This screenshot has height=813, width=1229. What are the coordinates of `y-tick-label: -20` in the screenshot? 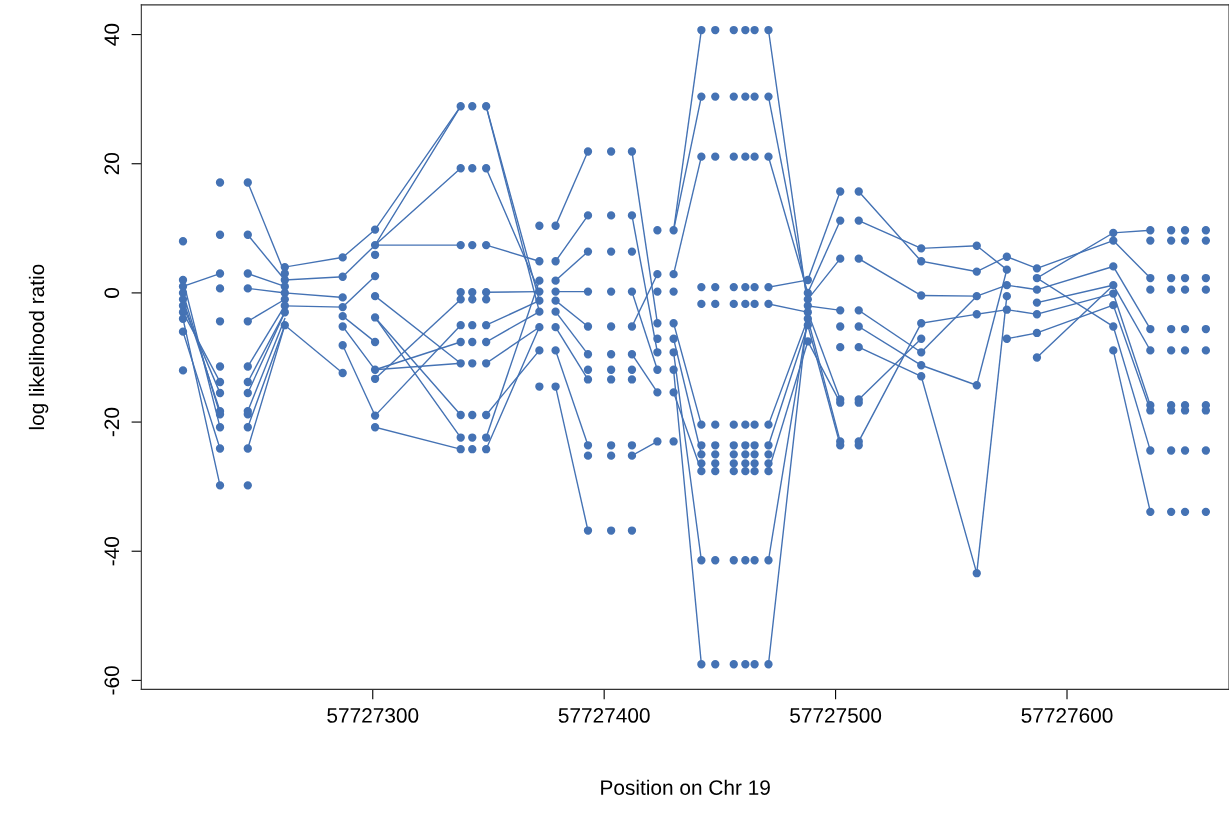 It's located at (112, 422).